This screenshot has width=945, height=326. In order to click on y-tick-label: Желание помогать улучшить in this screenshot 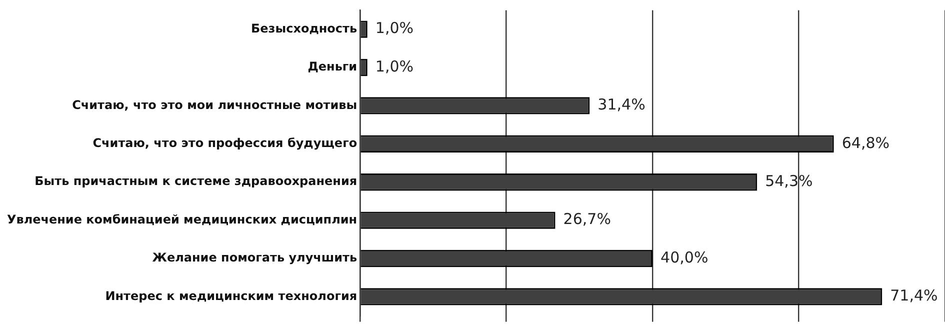, I will do `click(255, 257)`.